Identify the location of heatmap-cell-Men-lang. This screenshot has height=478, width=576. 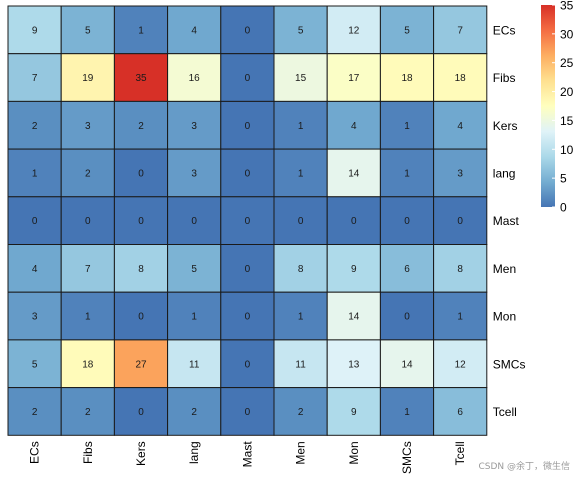
(194, 268).